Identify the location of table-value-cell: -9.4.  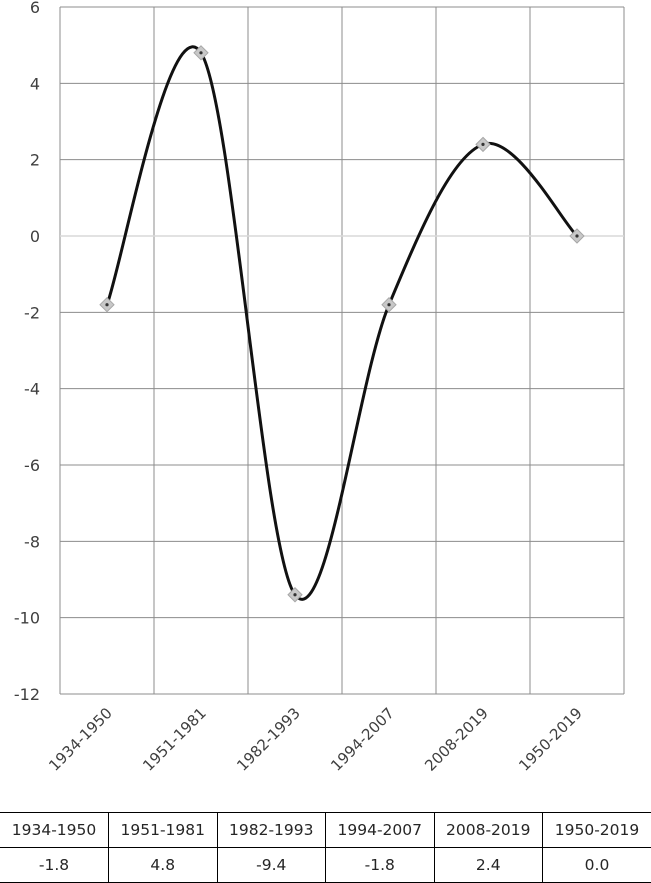
(271, 865).